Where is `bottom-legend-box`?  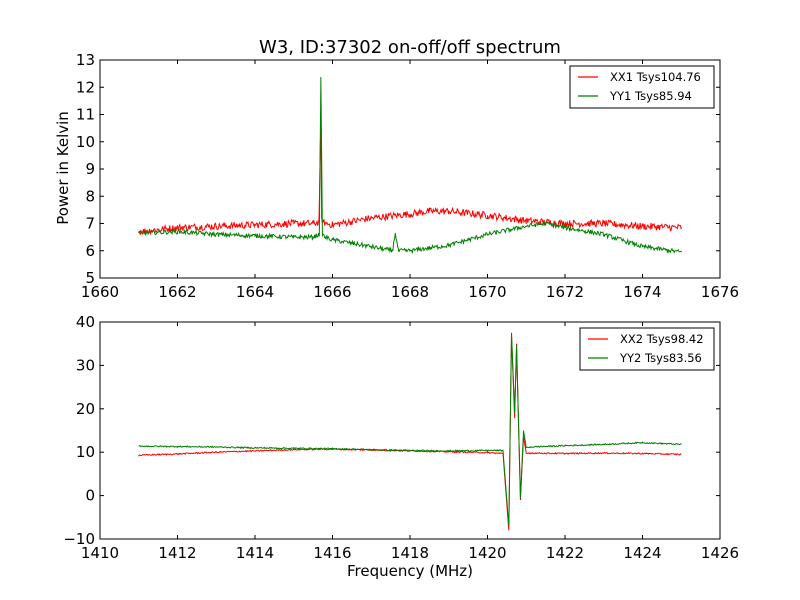 bottom-legend-box is located at coordinates (647, 349).